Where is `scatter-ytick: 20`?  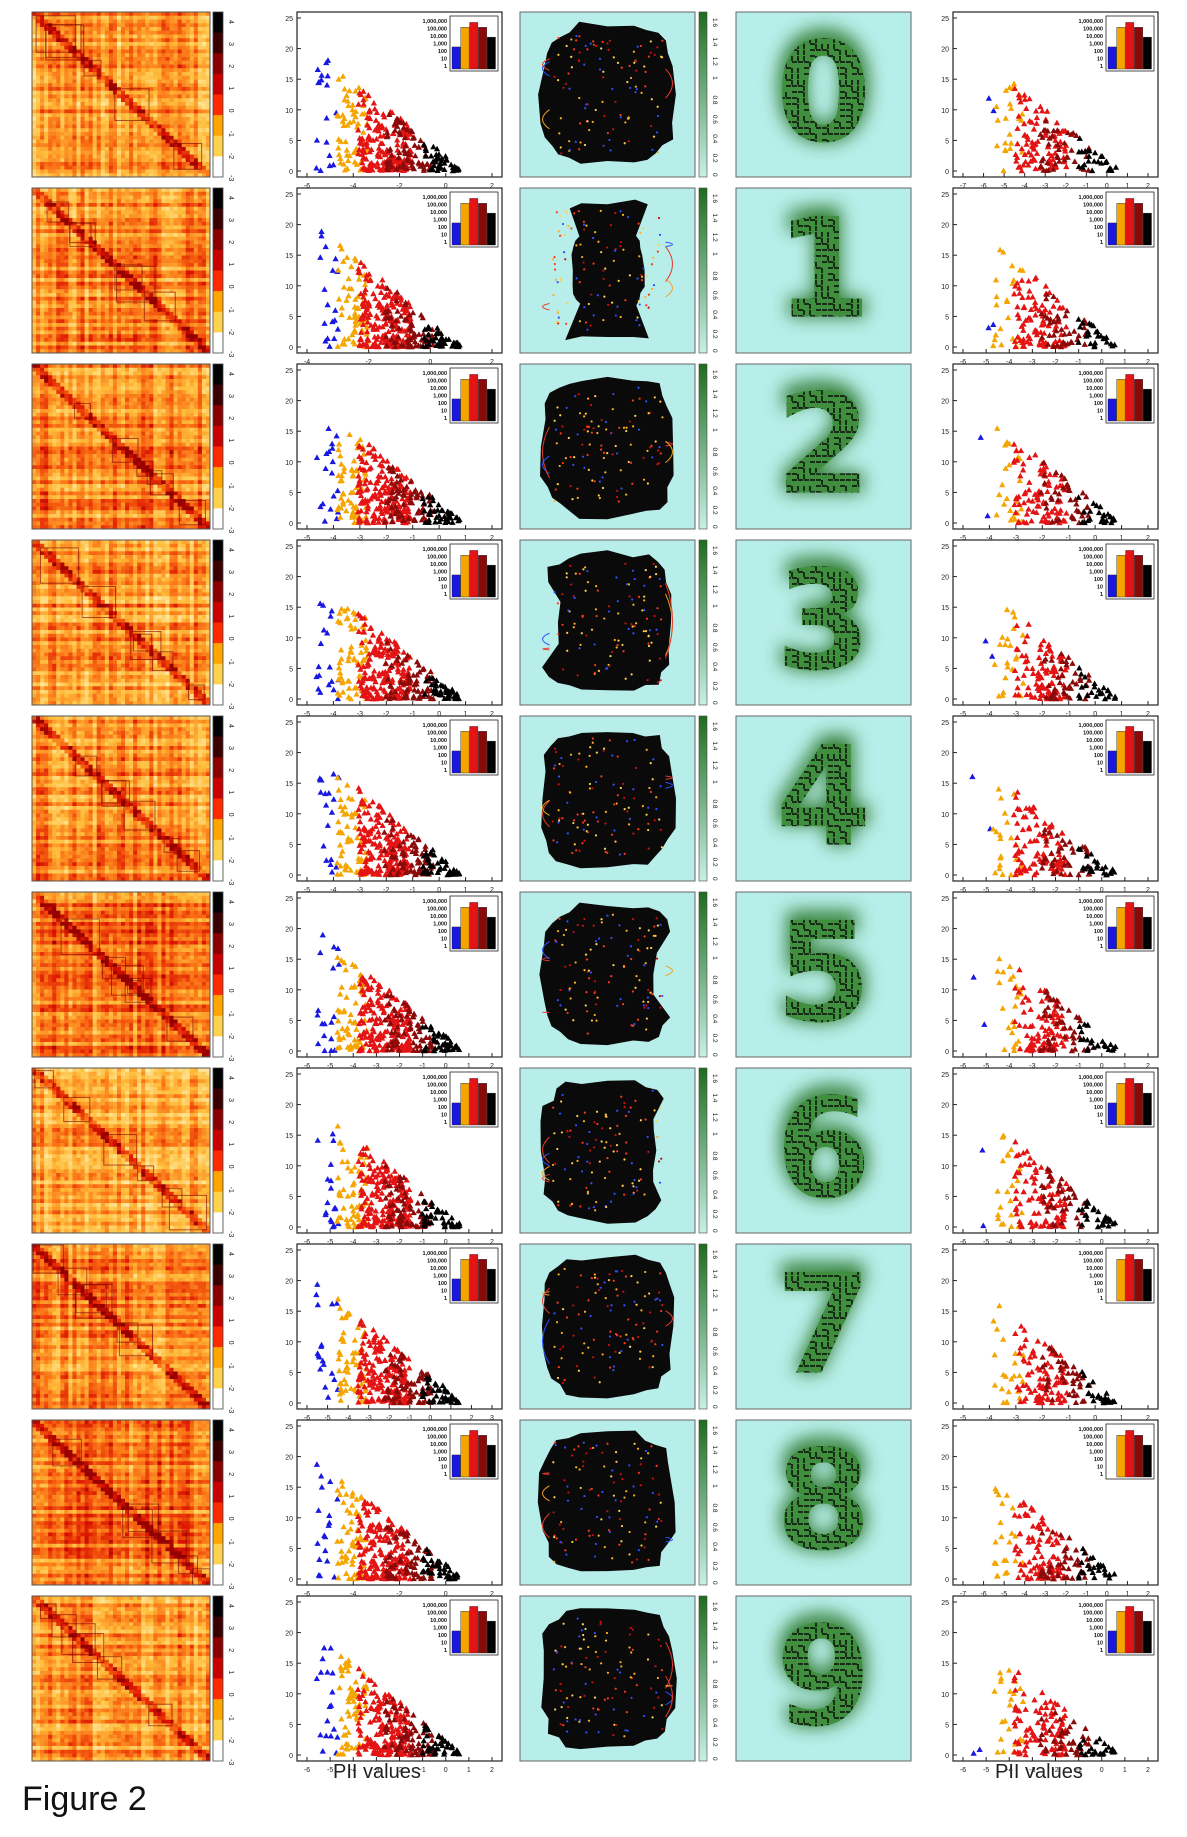
scatter-ytick: 20 is located at coordinates (289, 1282).